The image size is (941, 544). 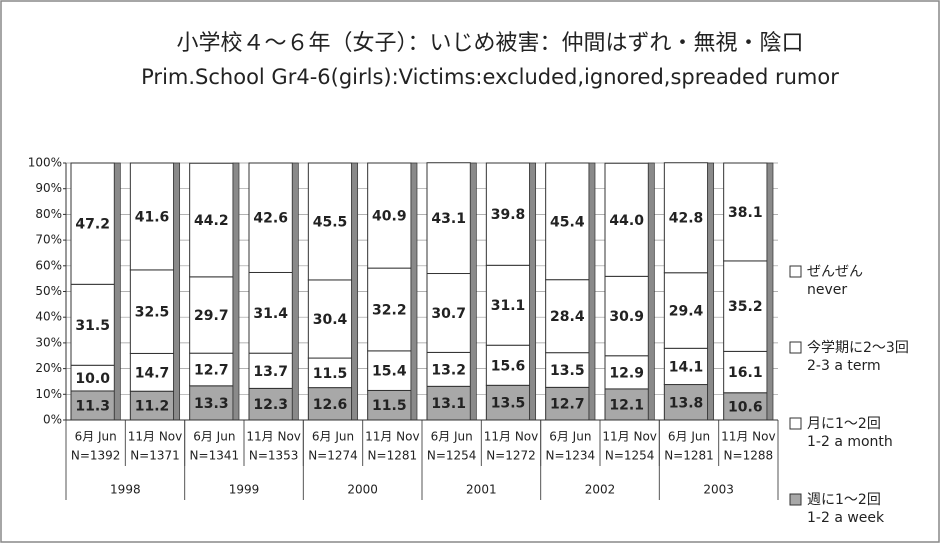 What do you see at coordinates (152, 373) in the screenshot?
I see `value-label: 14.7` at bounding box center [152, 373].